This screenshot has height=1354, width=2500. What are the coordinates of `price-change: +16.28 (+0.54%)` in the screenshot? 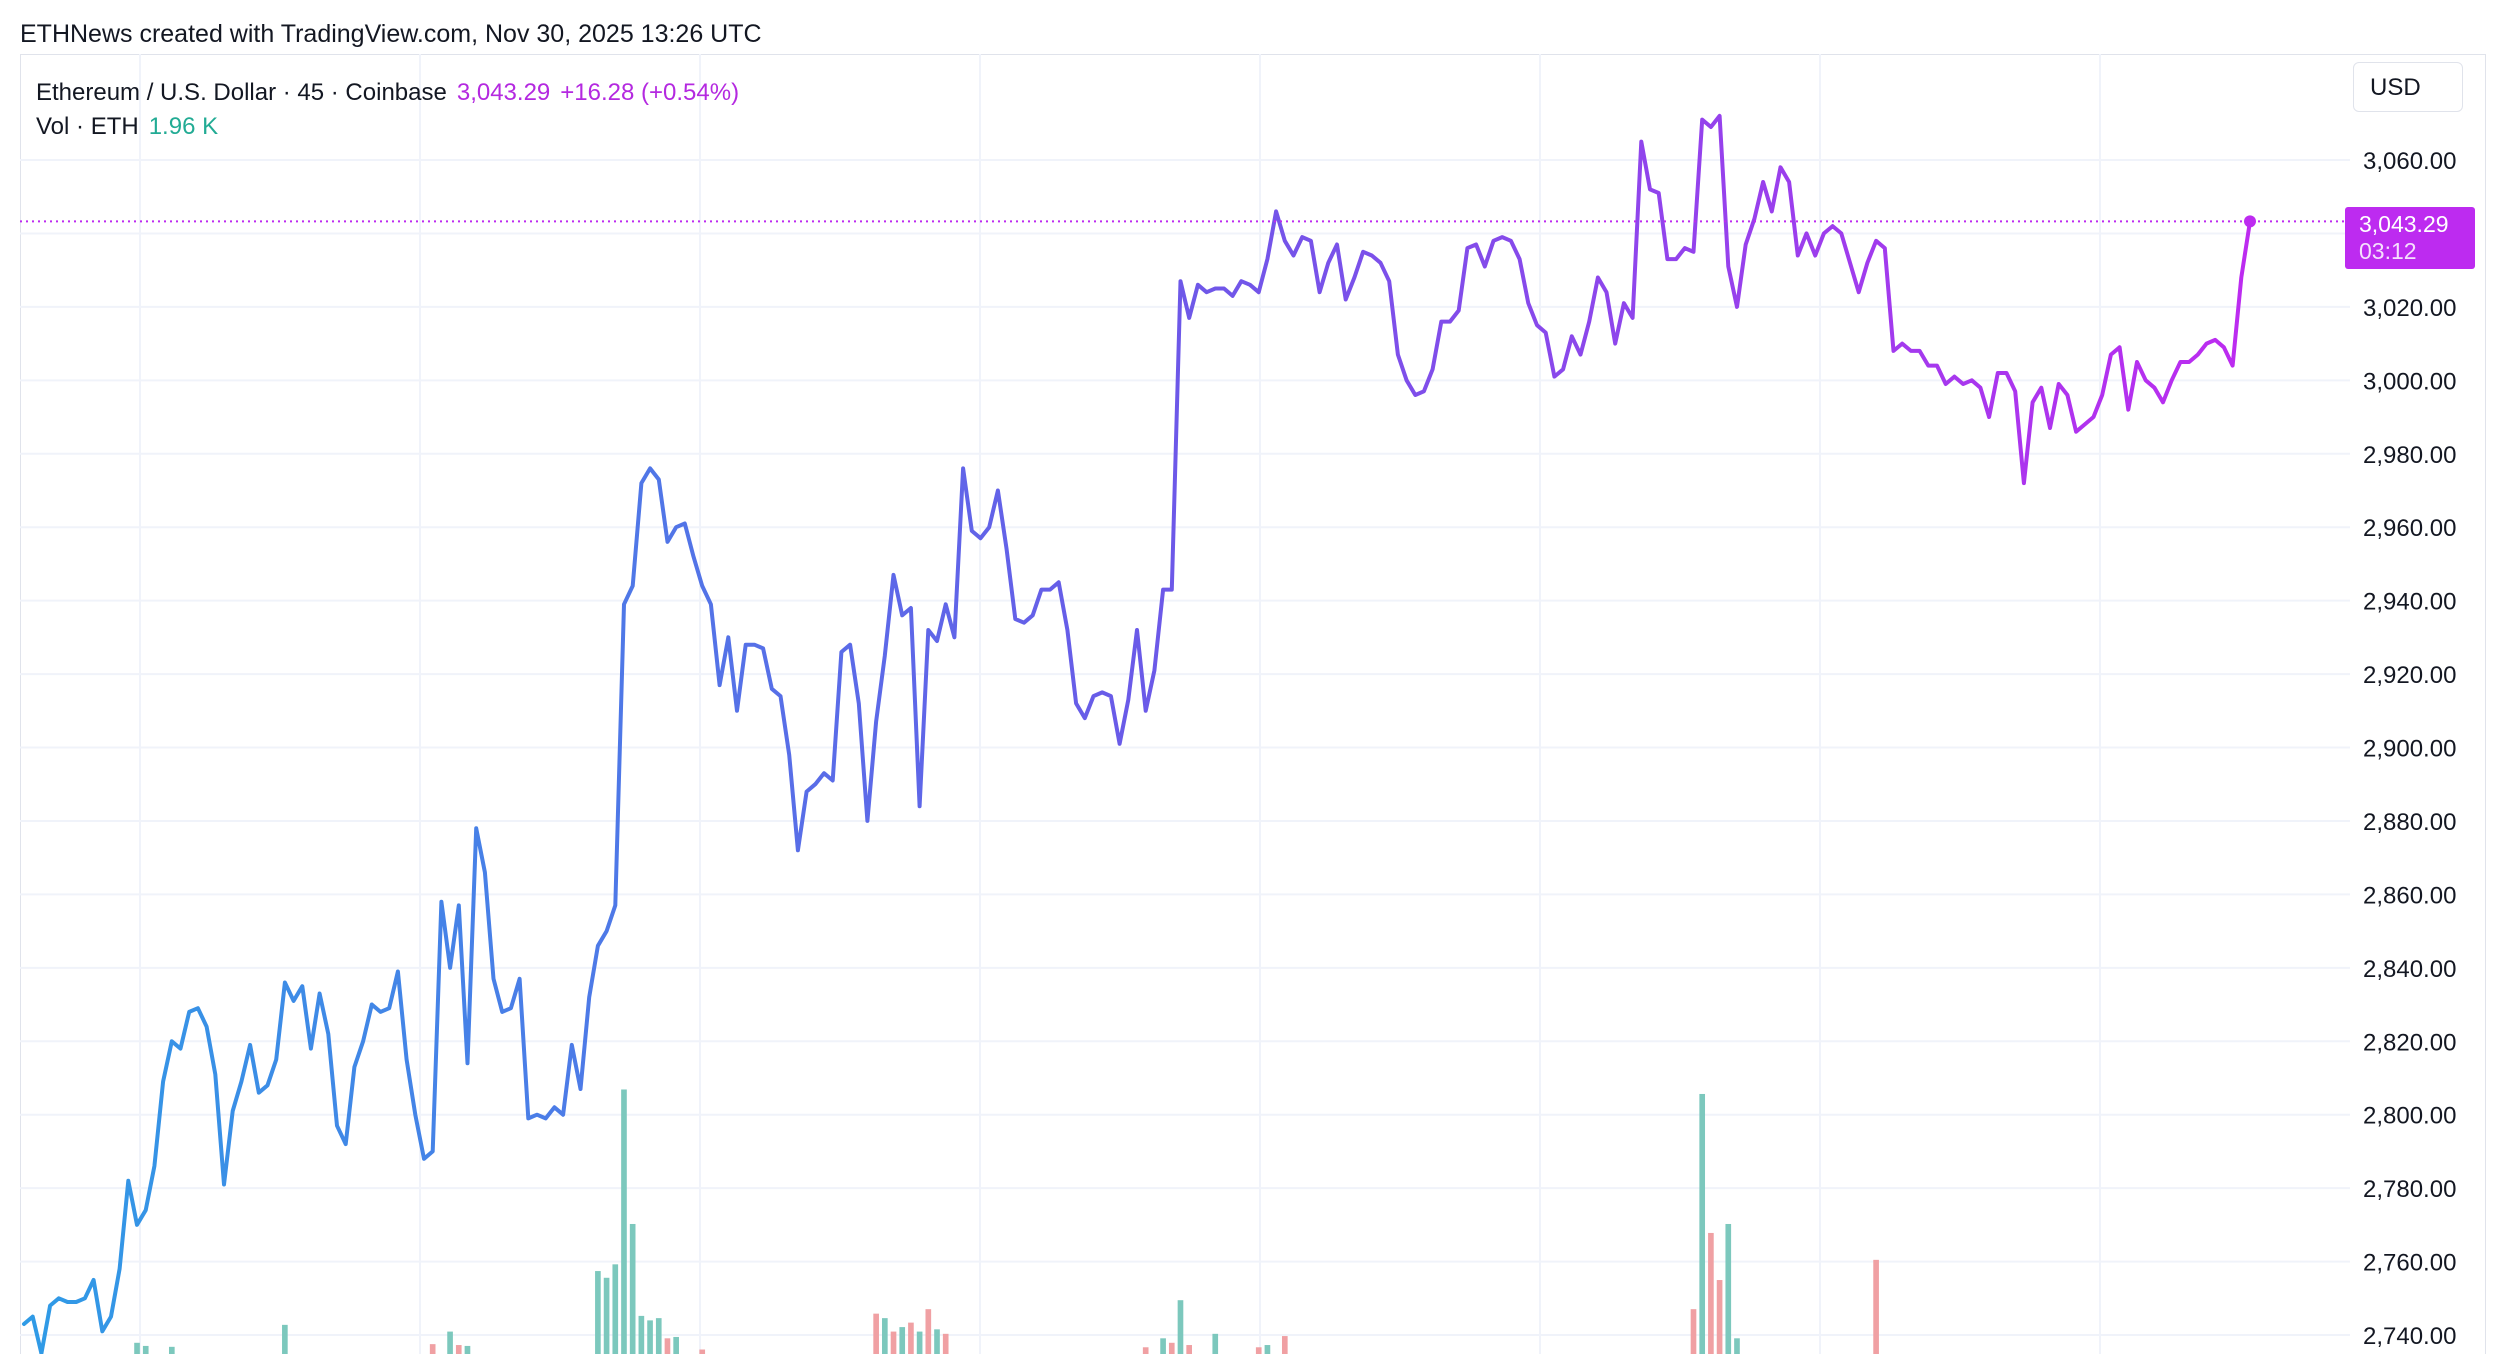 It's located at (650, 92).